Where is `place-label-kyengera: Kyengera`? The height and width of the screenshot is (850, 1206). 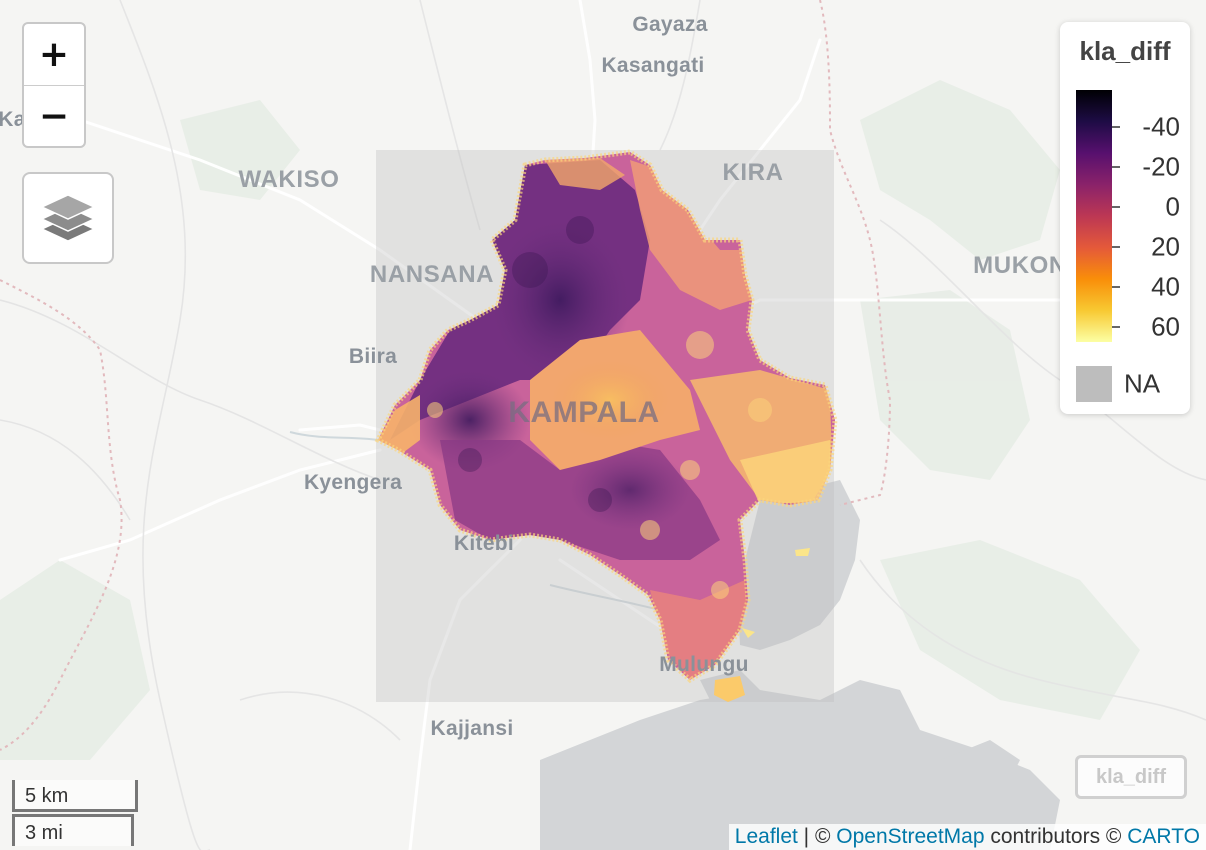
place-label-kyengera: Kyengera is located at coordinates (353, 482).